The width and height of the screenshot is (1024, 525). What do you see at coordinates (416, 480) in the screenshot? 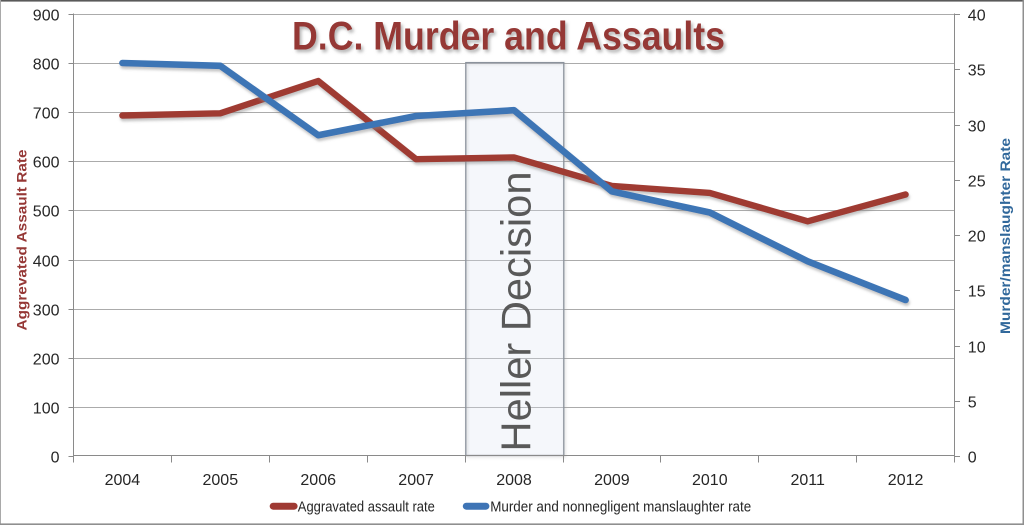
I see `svg-text: 2007` at bounding box center [416, 480].